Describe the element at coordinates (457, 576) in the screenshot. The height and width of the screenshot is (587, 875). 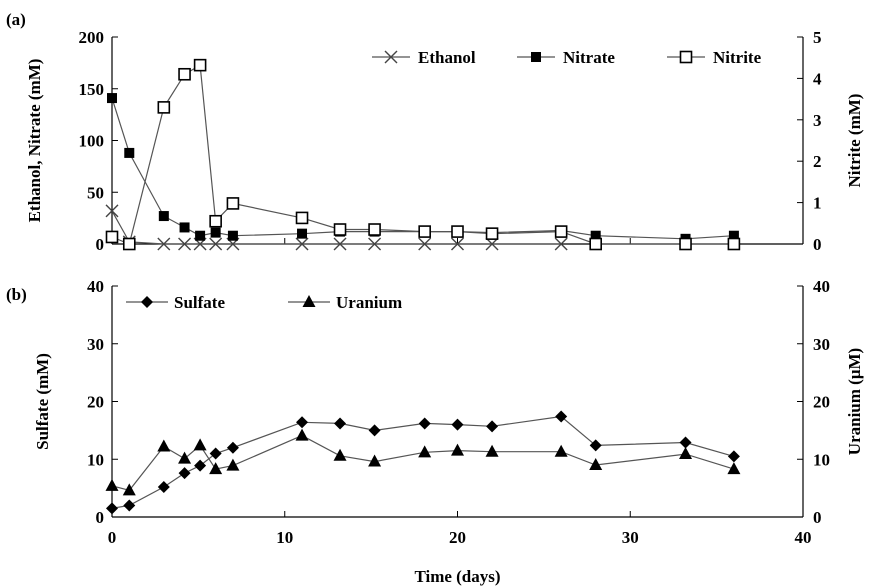
I see `panel-b-x-axis-title: Time (days)` at that location.